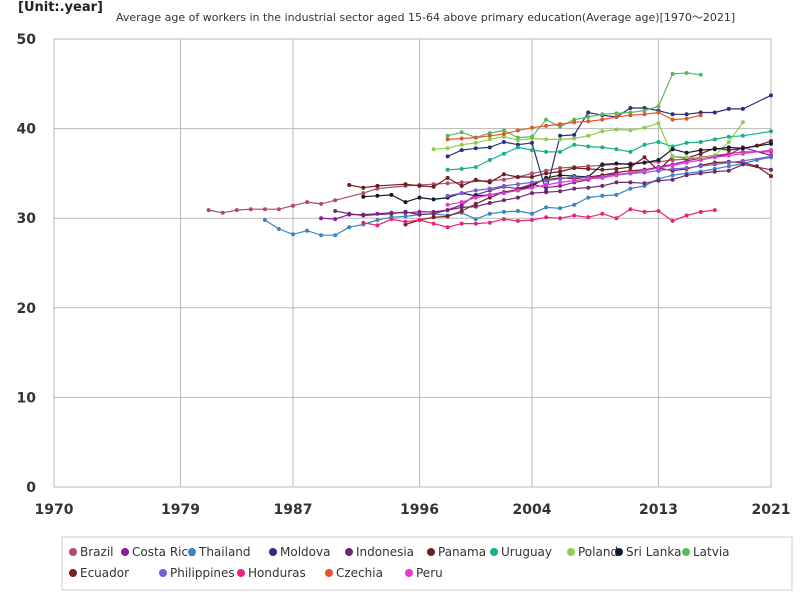 The width and height of the screenshot is (800, 600). Describe the element at coordinates (197, 573) in the screenshot. I see `legend-item-philippines: Philippines` at that location.